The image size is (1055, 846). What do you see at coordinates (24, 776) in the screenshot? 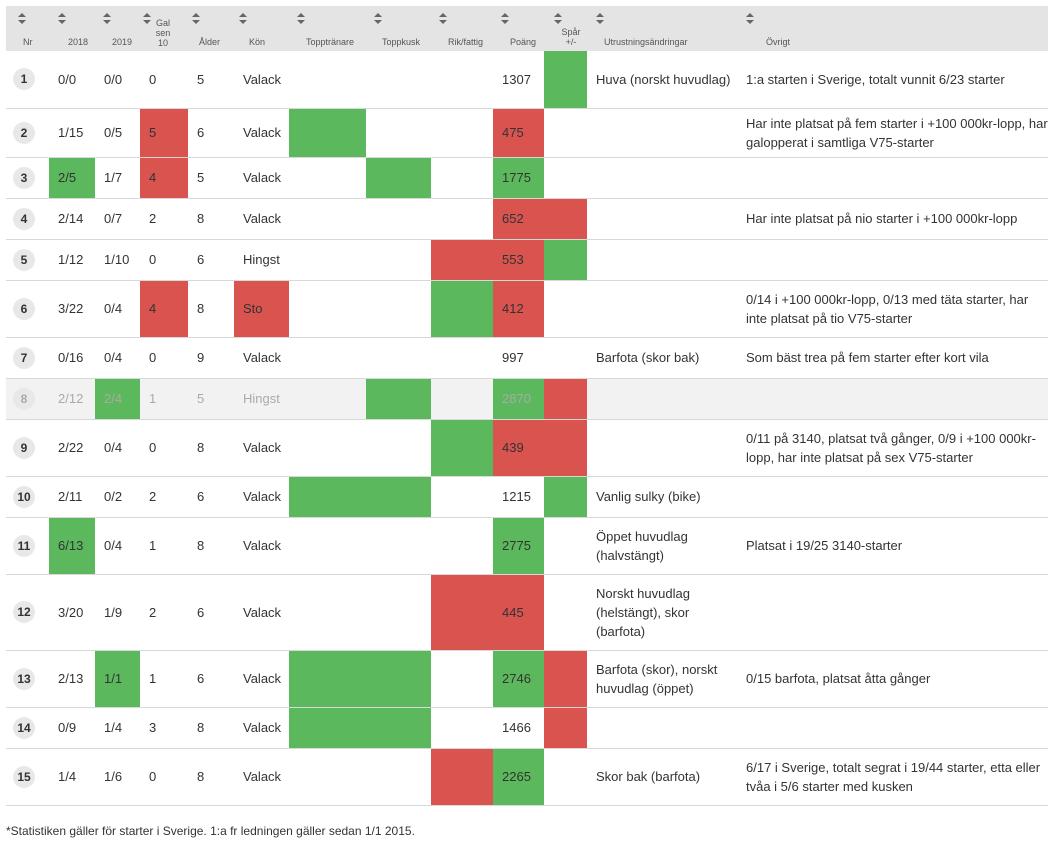
I see `row-number-badge: 15` at bounding box center [24, 776].